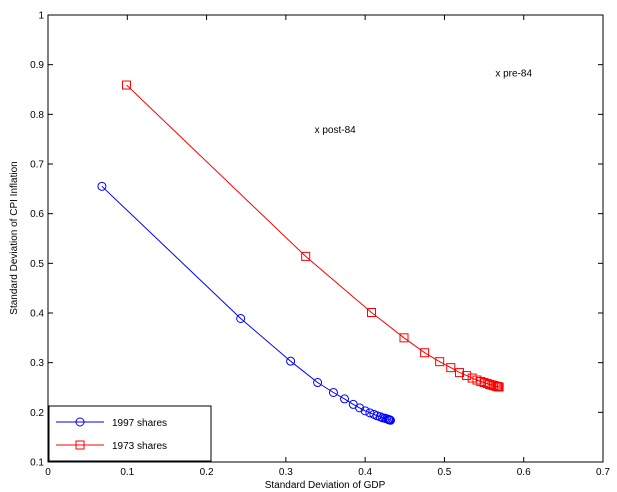 The width and height of the screenshot is (617, 492). I want to click on x-tick-label: 0, so click(48, 472).